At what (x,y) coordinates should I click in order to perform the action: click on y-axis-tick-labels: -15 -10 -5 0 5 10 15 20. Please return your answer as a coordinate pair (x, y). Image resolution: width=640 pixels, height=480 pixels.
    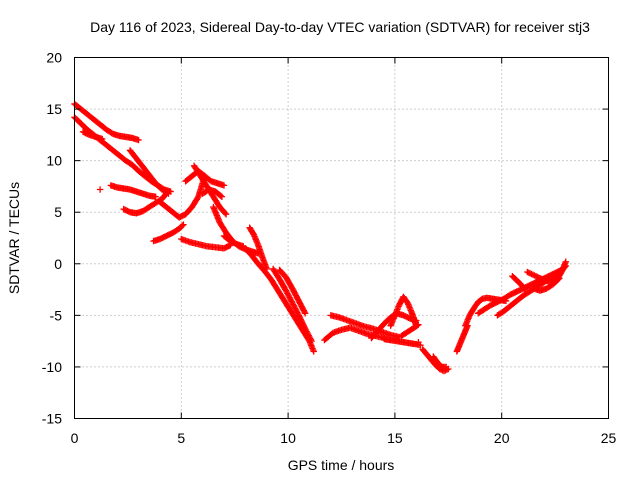
    Looking at the image, I should click on (52, 238).